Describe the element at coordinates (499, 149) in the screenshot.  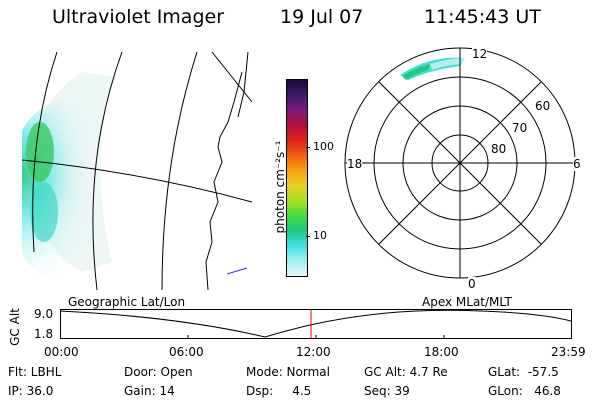
I see `lat-label-80: 80` at that location.